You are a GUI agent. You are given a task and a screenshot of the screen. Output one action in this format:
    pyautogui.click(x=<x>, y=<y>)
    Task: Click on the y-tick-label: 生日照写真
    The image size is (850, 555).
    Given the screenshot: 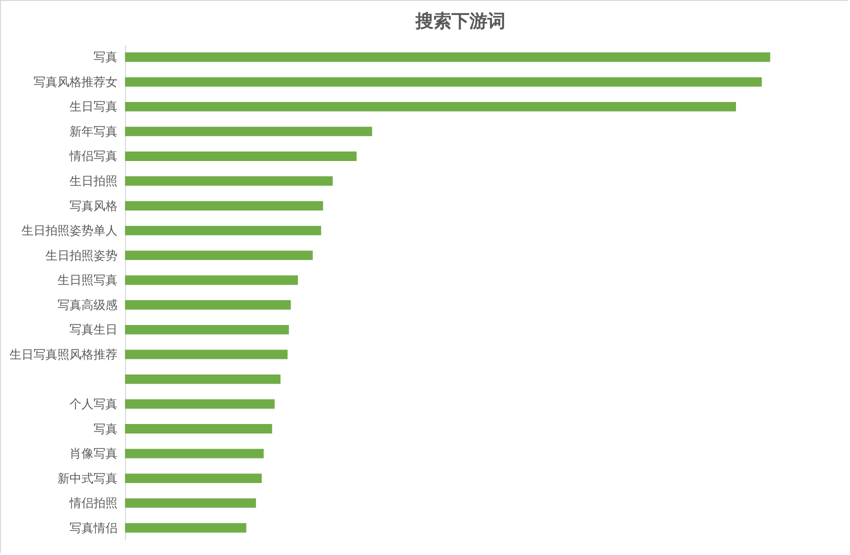 What is the action you would take?
    pyautogui.click(x=88, y=280)
    